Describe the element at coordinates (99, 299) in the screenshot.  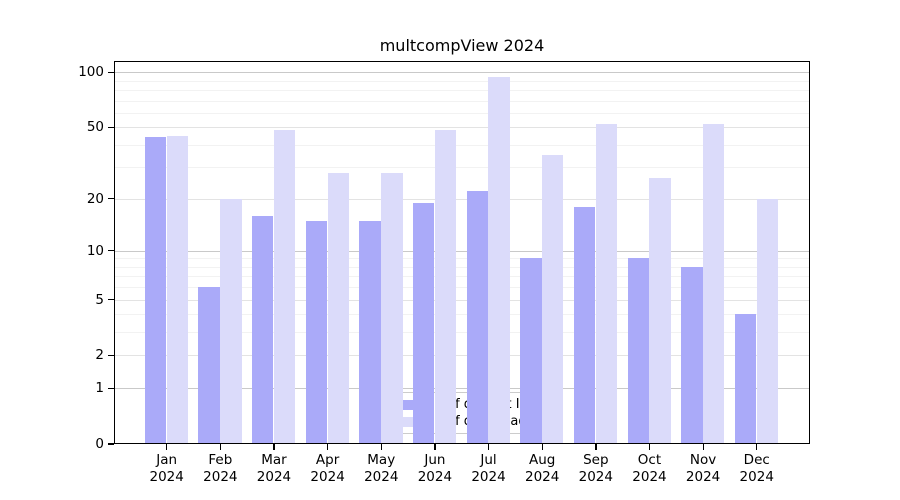
I see `y-tick-label: 5` at that location.